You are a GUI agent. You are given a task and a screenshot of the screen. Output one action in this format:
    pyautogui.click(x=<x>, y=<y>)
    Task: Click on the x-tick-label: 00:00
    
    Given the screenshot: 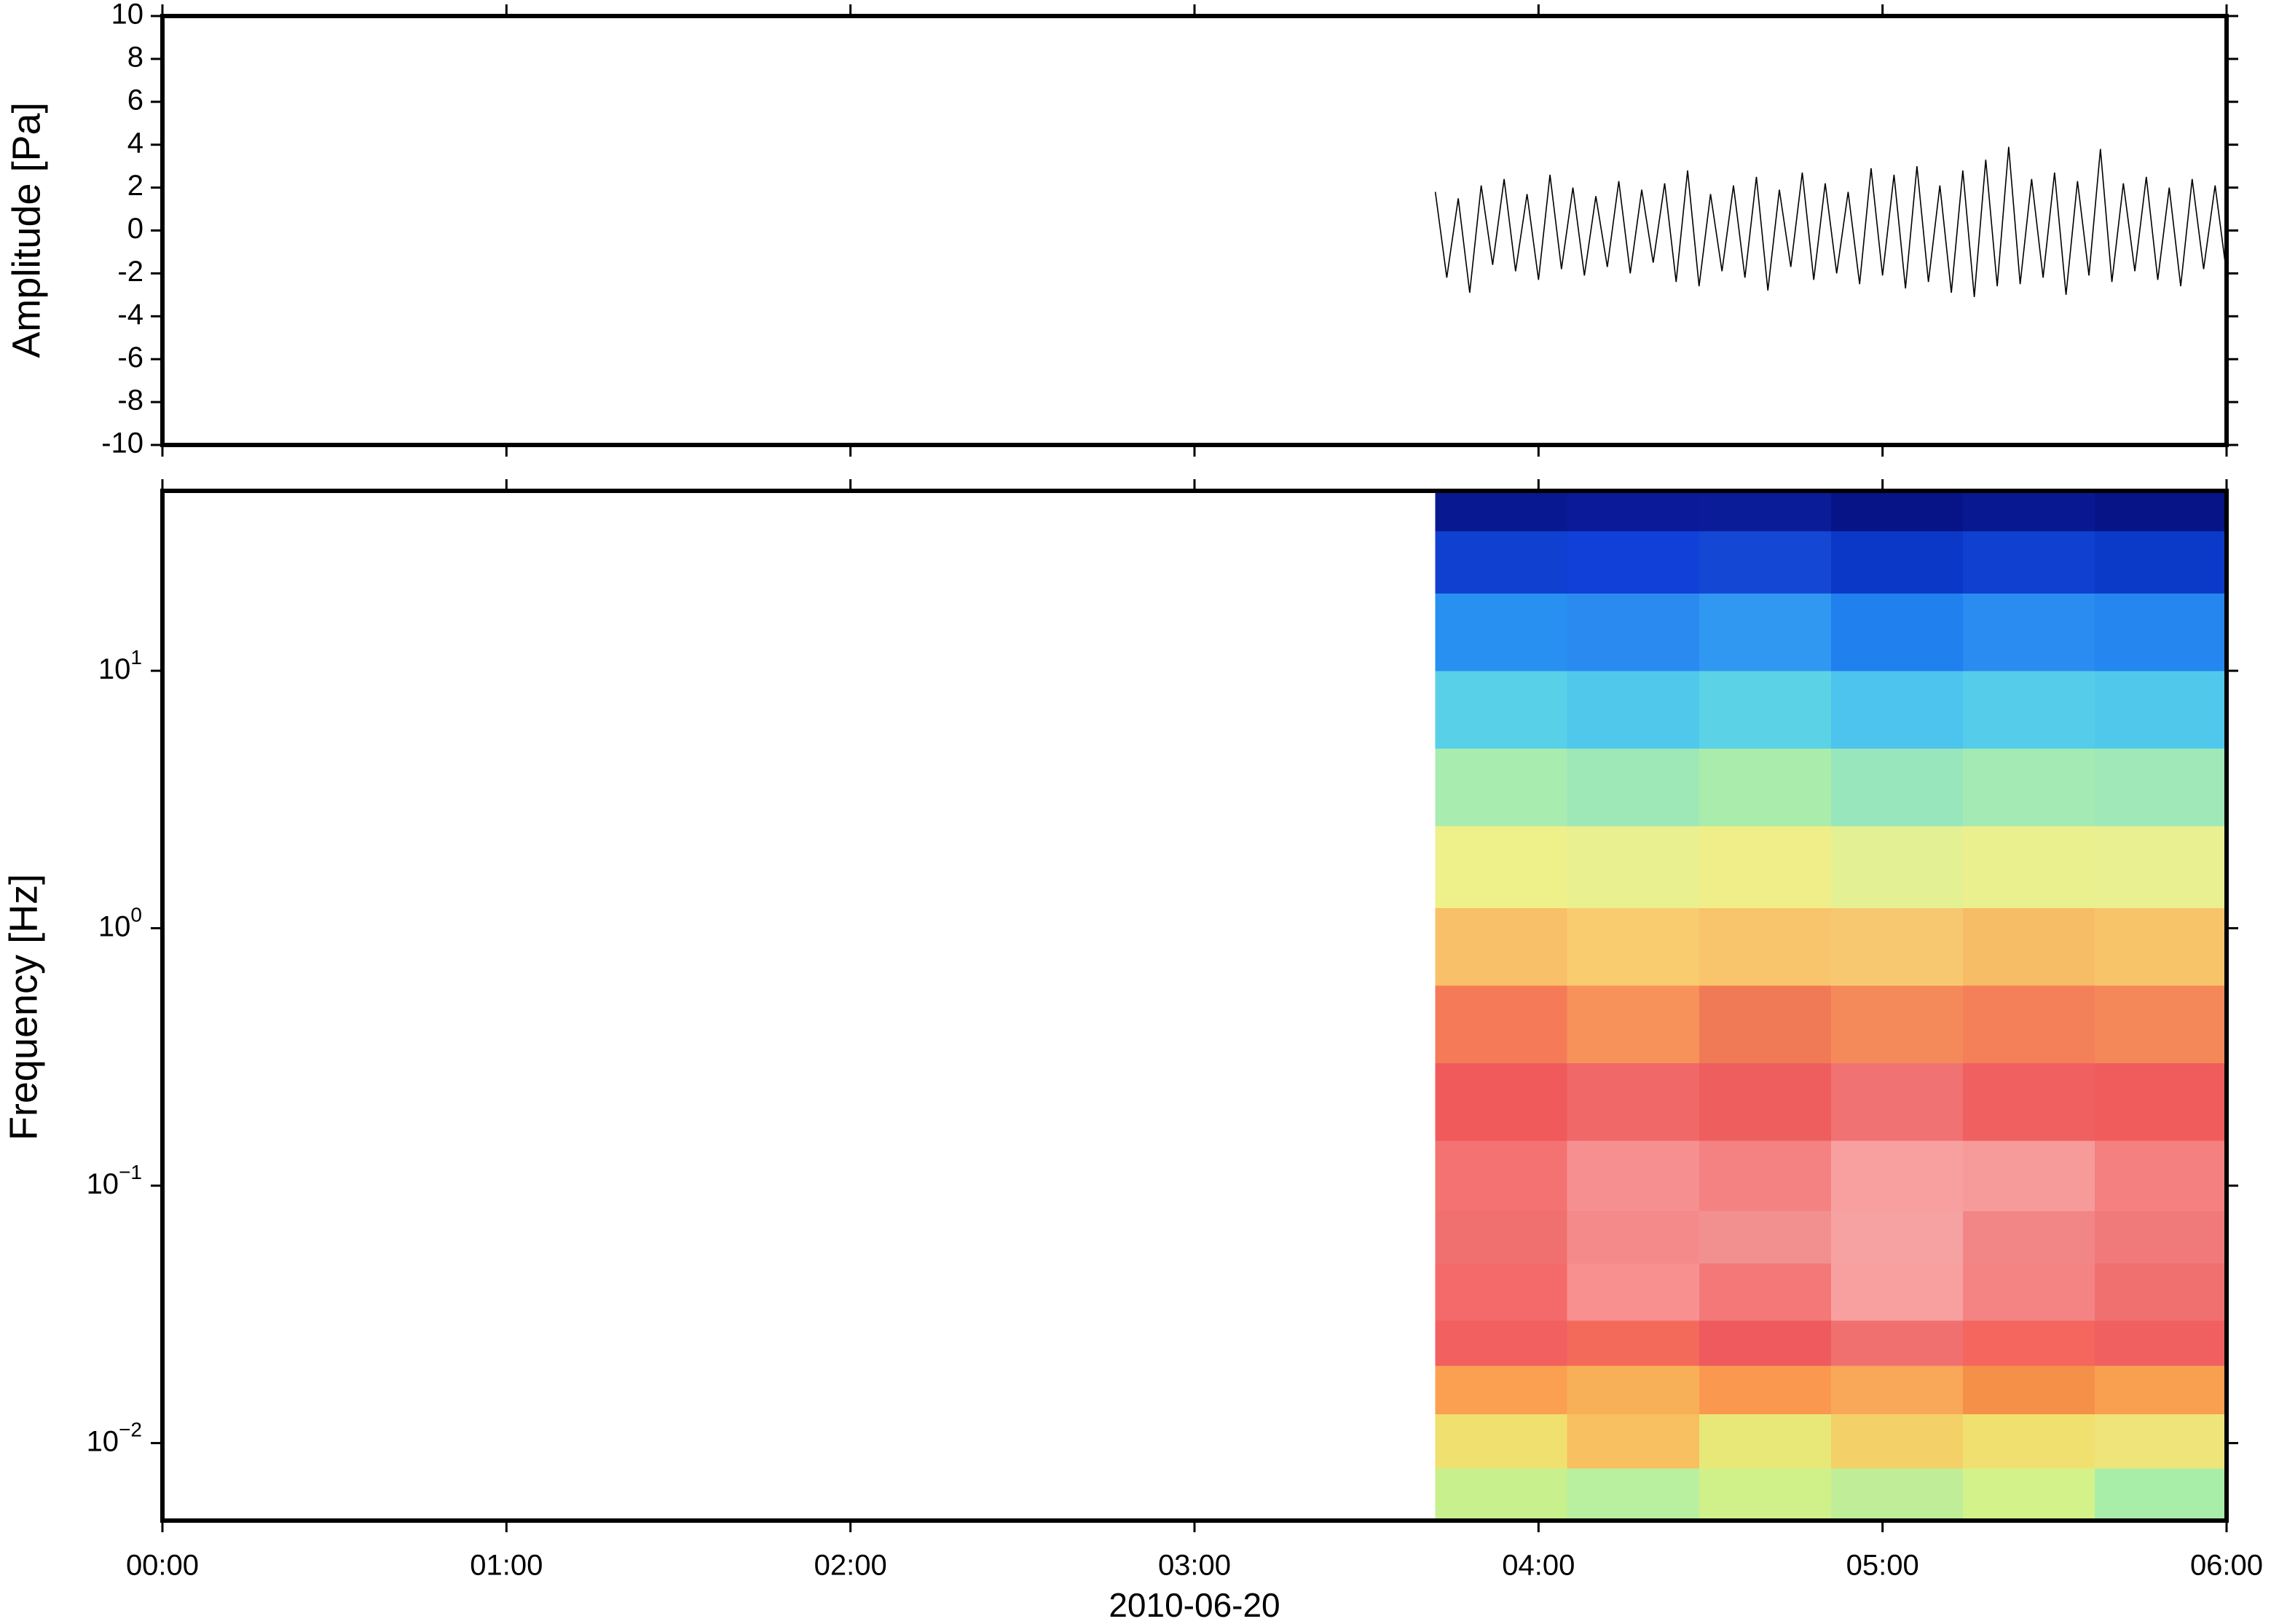 What is the action you would take?
    pyautogui.click(x=162, y=1566)
    